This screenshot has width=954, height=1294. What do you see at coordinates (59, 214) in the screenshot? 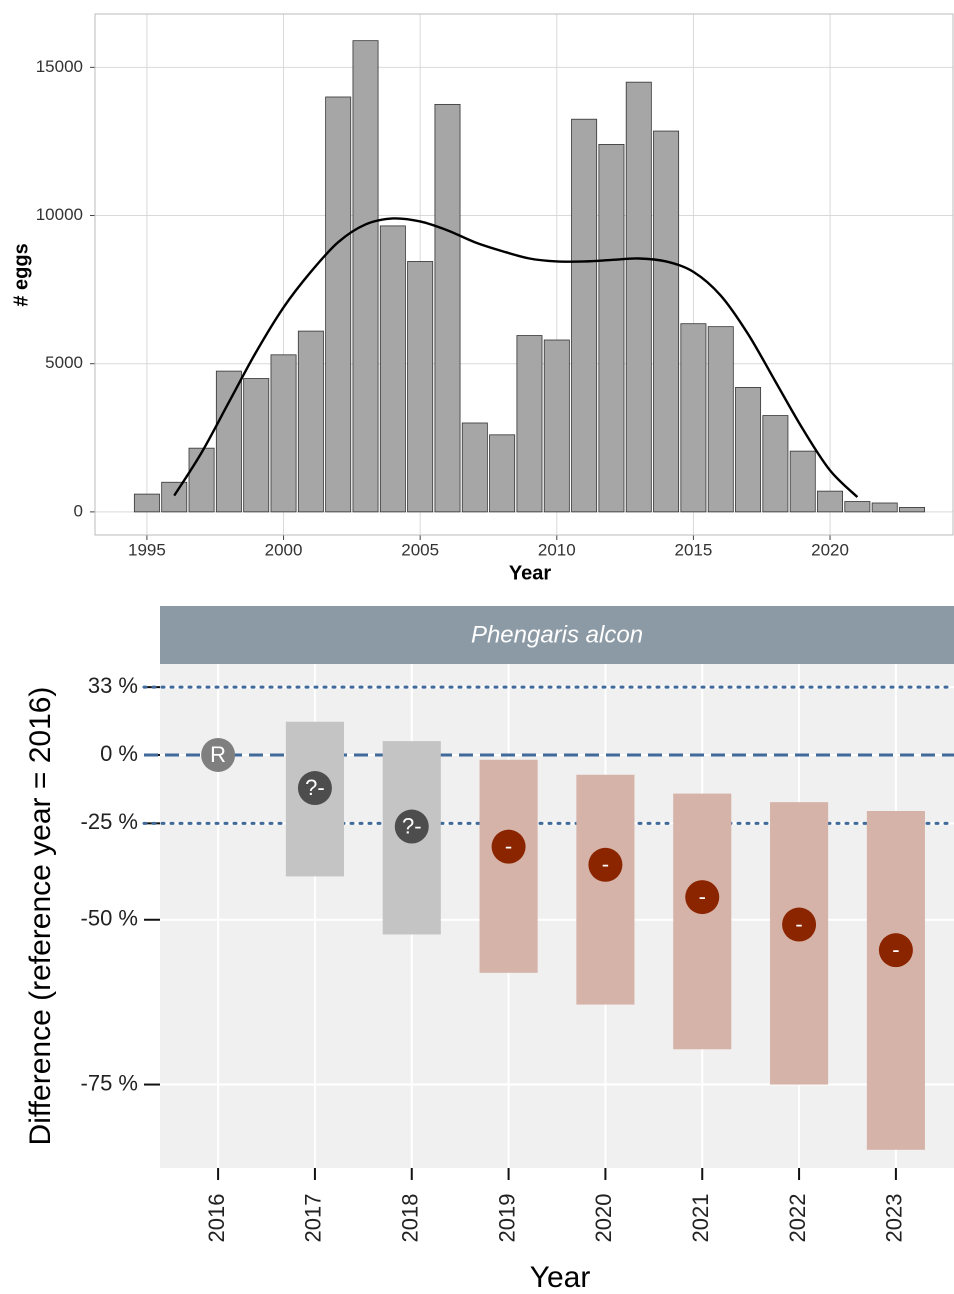
I see `y-tick-label: 10000` at bounding box center [59, 214].